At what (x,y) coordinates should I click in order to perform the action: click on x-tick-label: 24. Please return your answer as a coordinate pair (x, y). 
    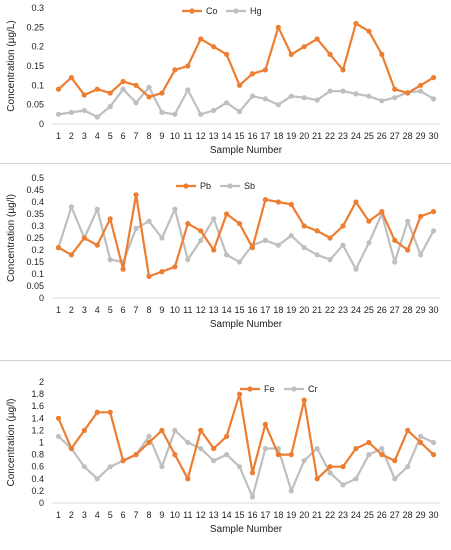
    Looking at the image, I should click on (356, 310).